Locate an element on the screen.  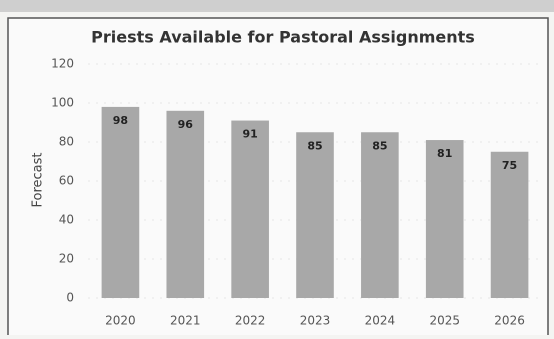
value-label: 75 is located at coordinates (509, 165).